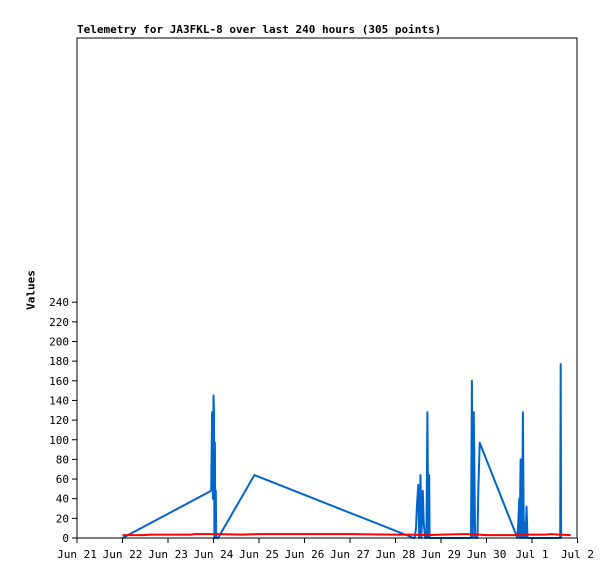 The image size is (615, 579). Describe the element at coordinates (77, 554) in the screenshot. I see `x-tick-label: Jun 21` at that location.